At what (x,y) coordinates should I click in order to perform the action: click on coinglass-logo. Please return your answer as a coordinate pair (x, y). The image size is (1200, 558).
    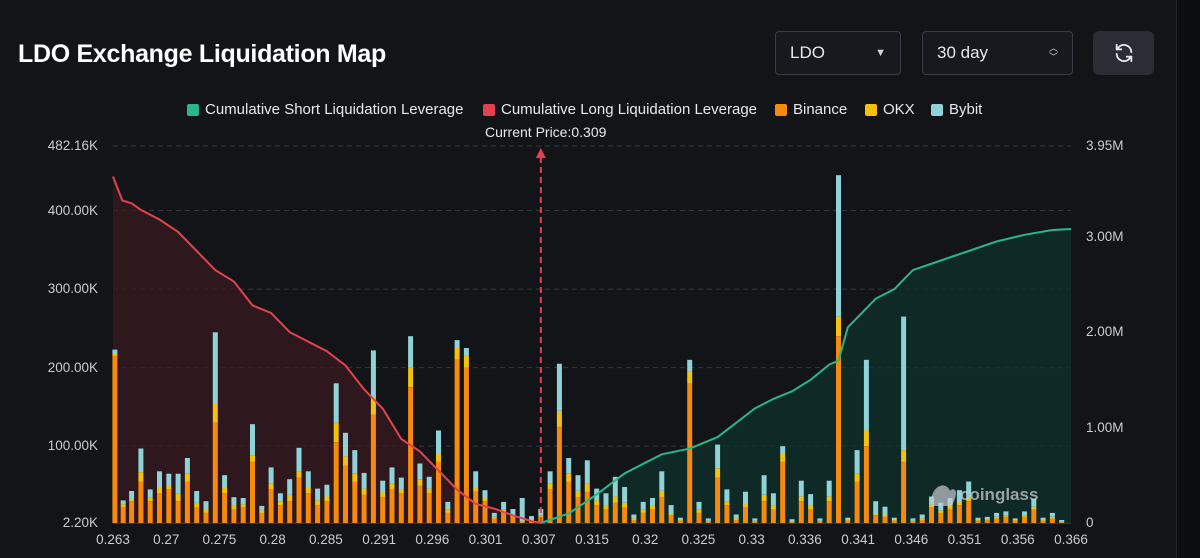
    Looking at the image, I should click on (943, 495).